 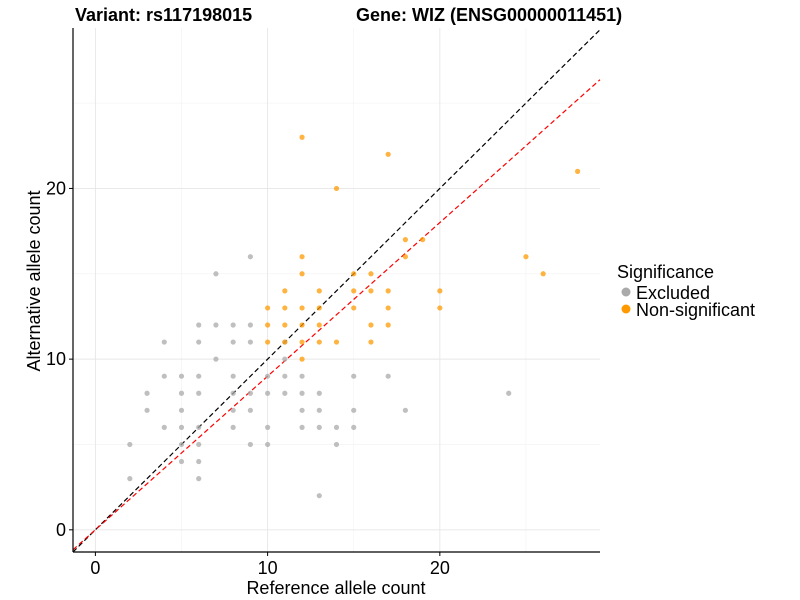 I want to click on legend: Significance Excluded Non-significant, so click(x=686, y=291).